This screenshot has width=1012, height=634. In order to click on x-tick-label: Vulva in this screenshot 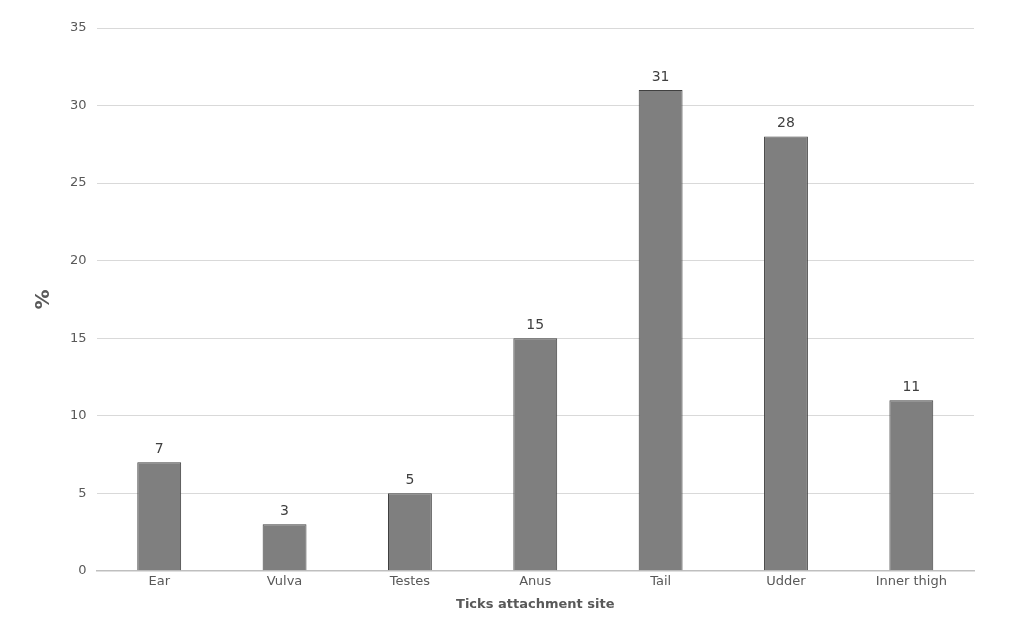, I will do `click(284, 580)`.